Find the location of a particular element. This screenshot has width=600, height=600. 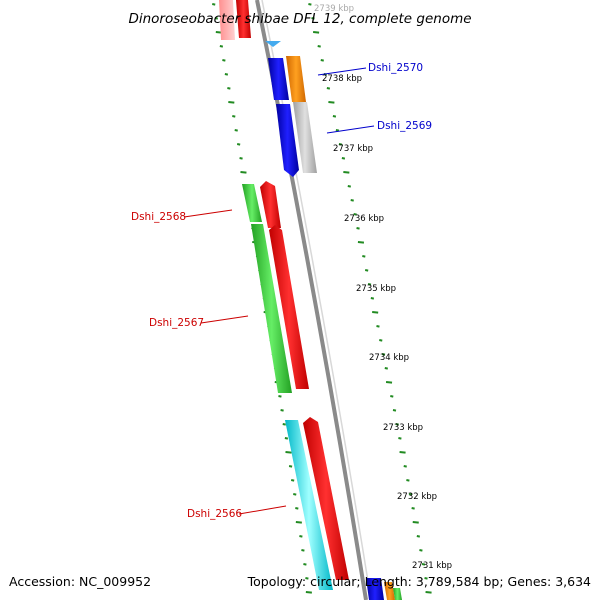

gene-label-dshi-2570: Dshi_2570 is located at coordinates (395, 68).